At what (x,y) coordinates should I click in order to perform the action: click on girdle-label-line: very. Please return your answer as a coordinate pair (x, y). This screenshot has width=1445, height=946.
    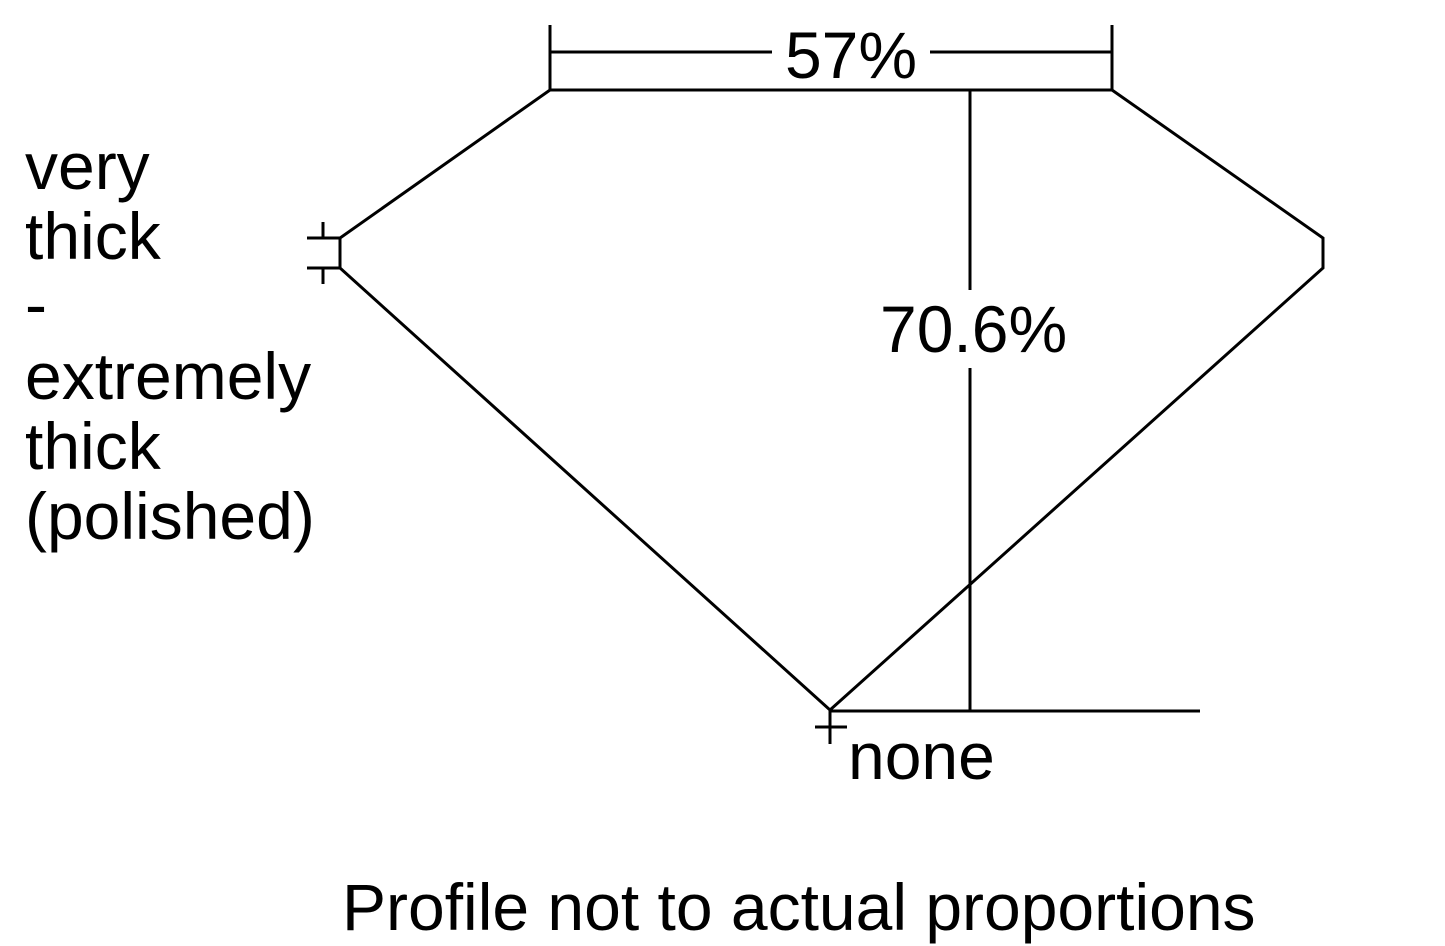
    Looking at the image, I should click on (87, 166).